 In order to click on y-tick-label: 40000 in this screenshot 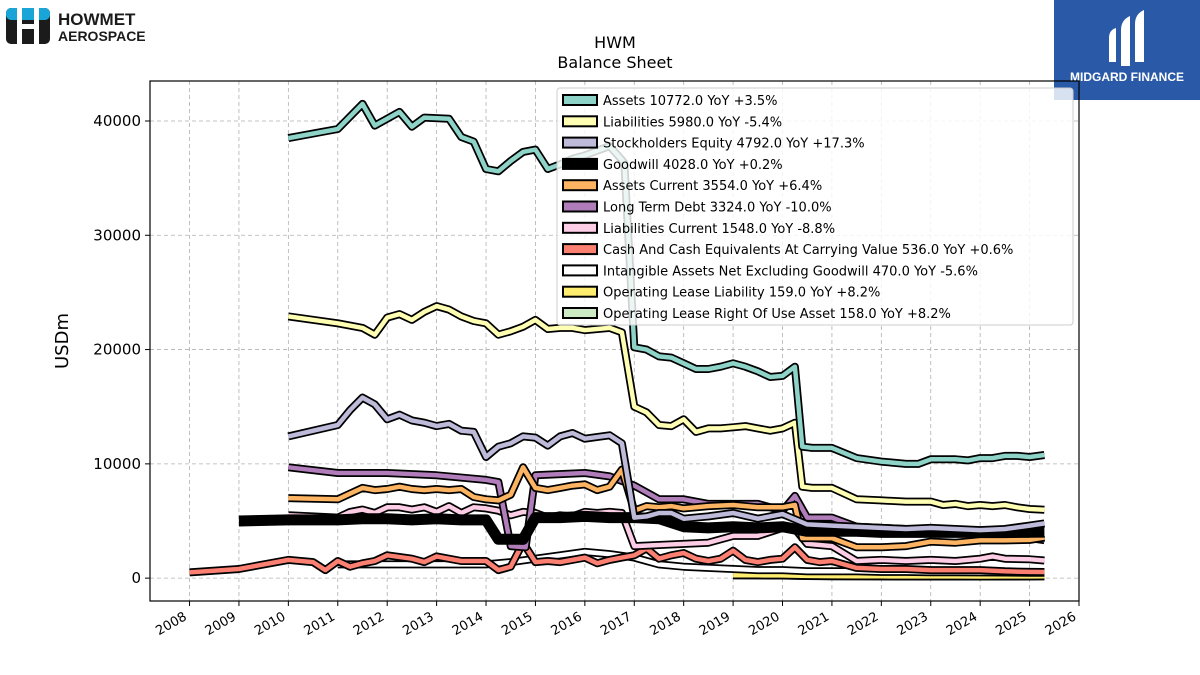, I will do `click(117, 121)`.